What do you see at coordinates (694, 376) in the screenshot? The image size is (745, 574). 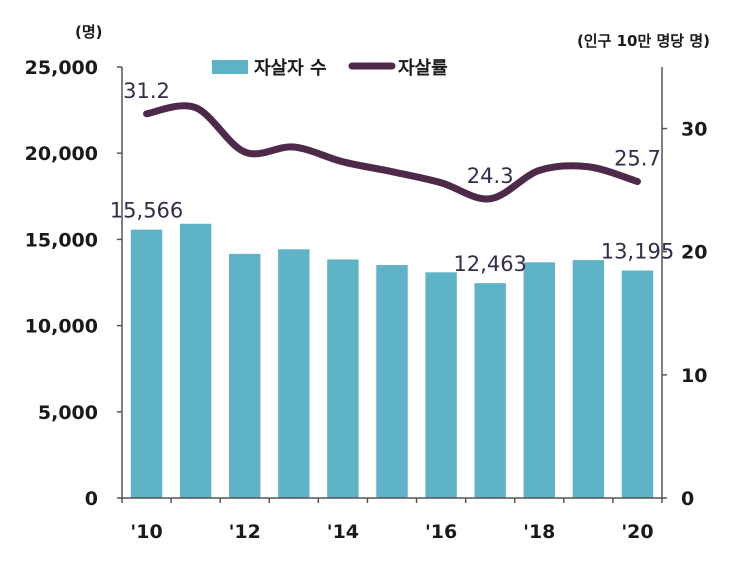 I see `right-tick-label: 10` at bounding box center [694, 376].